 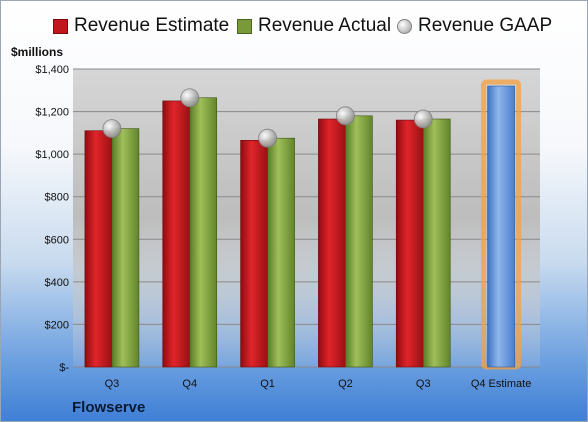 What do you see at coordinates (501, 384) in the screenshot?
I see `x-tick-label: Q4 Estimate` at bounding box center [501, 384].